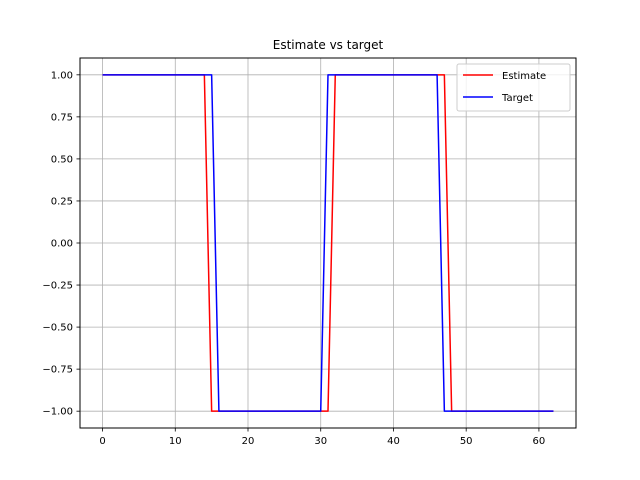 This screenshot has width=640, height=480. What do you see at coordinates (62, 117) in the screenshot?
I see `y-tick-label: 0.75` at bounding box center [62, 117].